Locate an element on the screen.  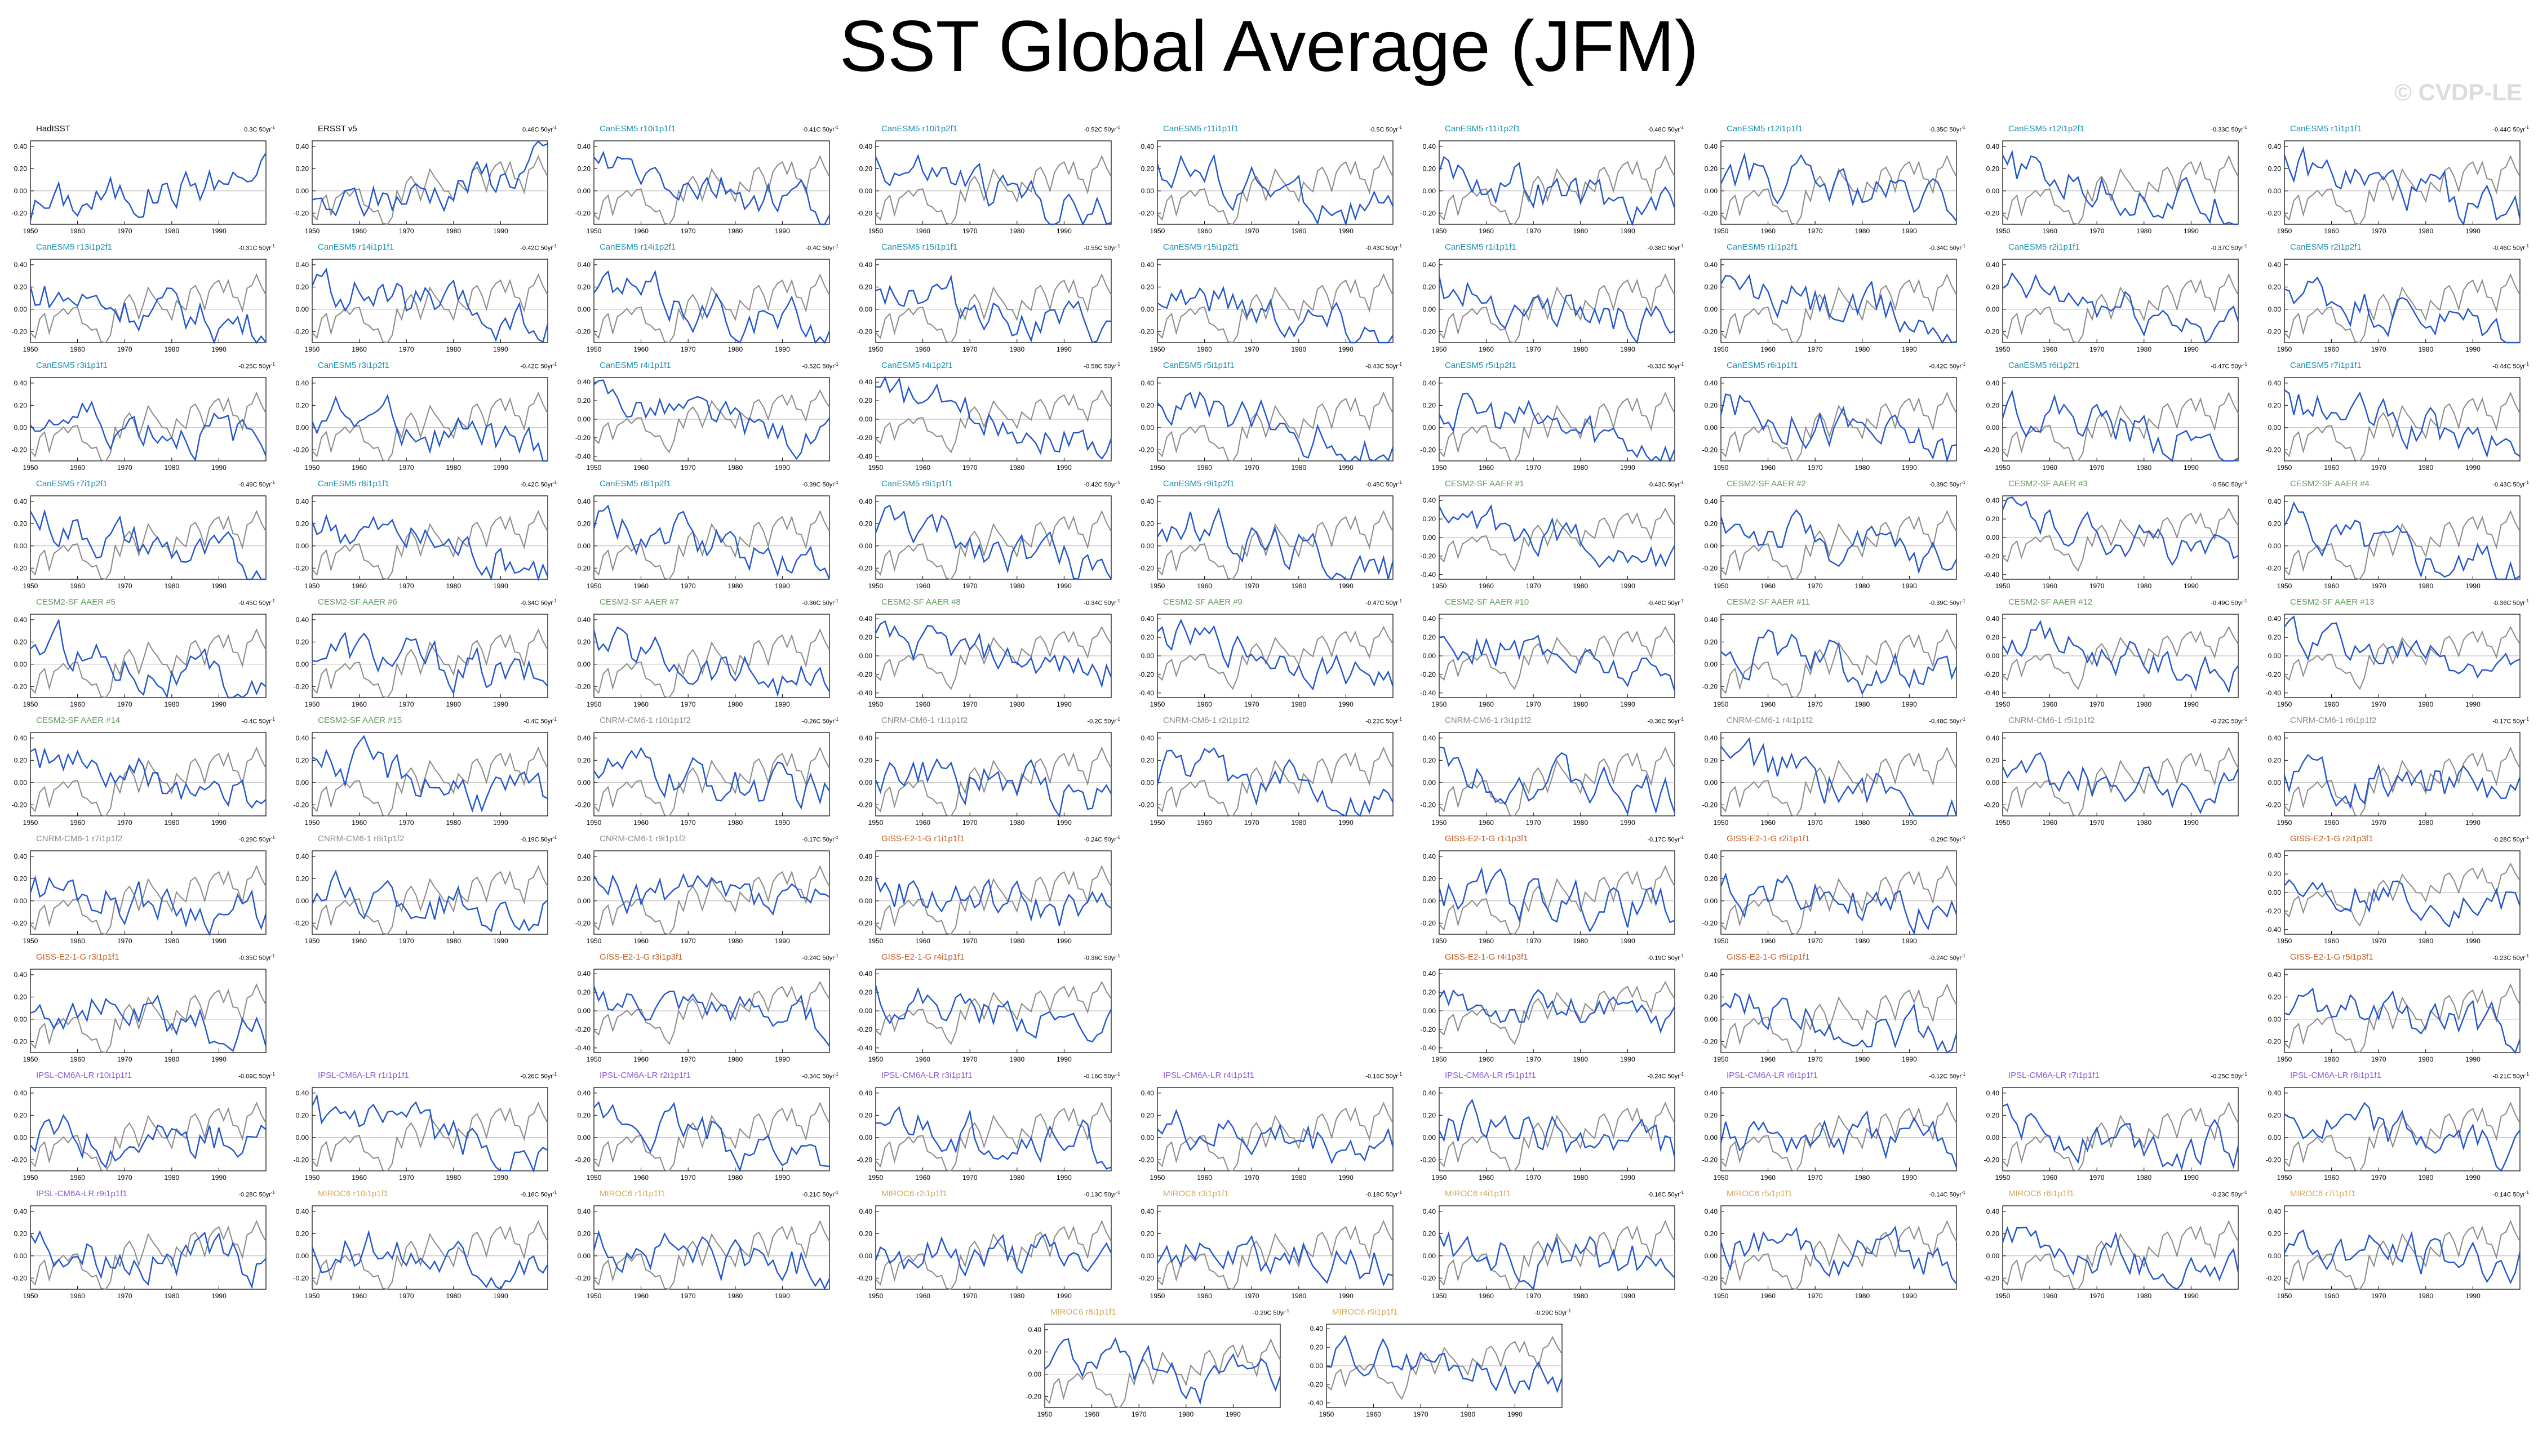
panel-trend: -0.48C 50yr-1 is located at coordinates (1947, 721).